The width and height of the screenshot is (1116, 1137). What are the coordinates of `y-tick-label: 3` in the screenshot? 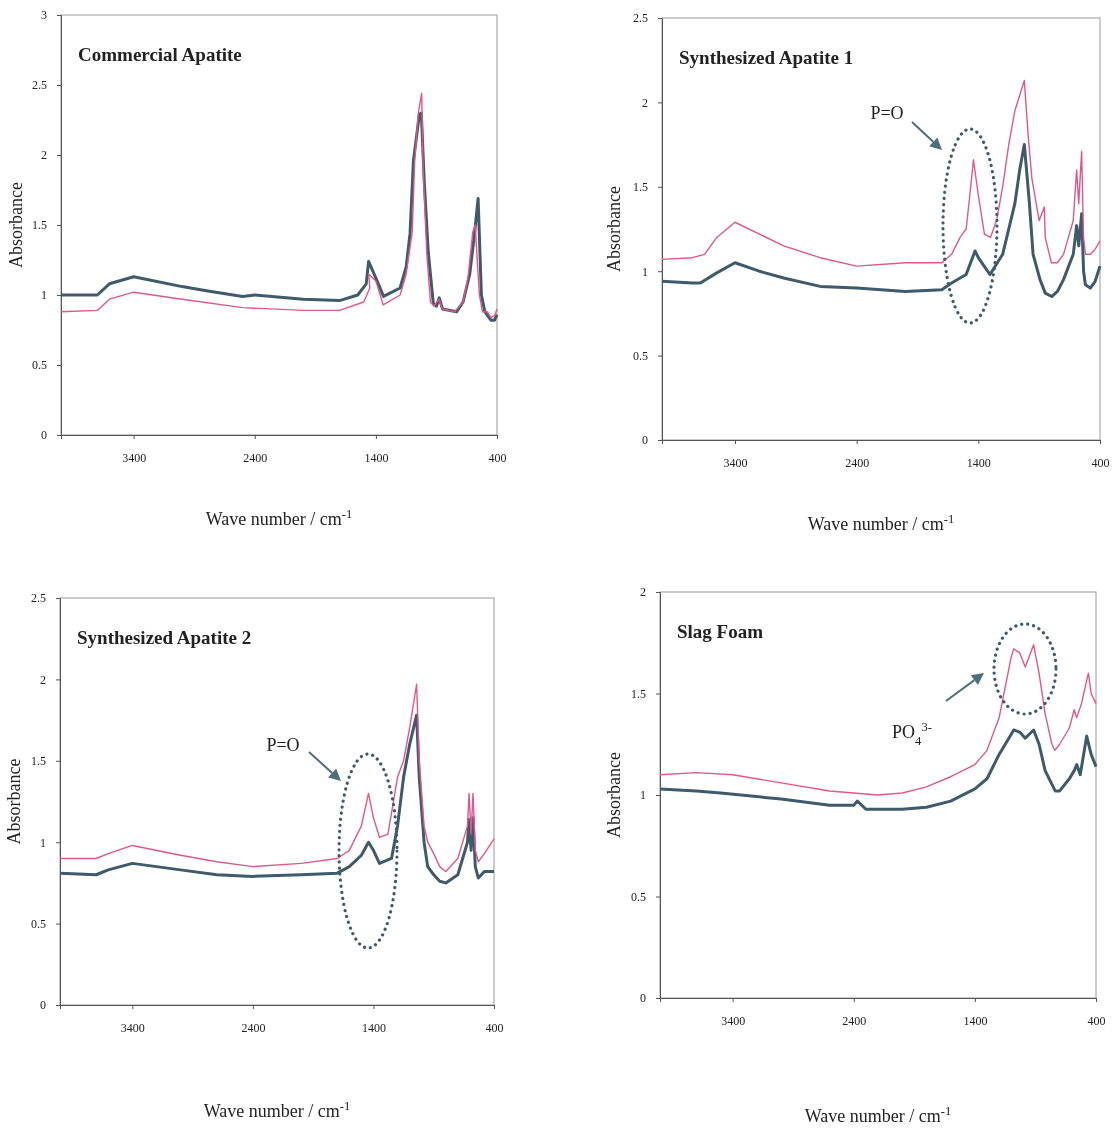 It's located at (44, 15).